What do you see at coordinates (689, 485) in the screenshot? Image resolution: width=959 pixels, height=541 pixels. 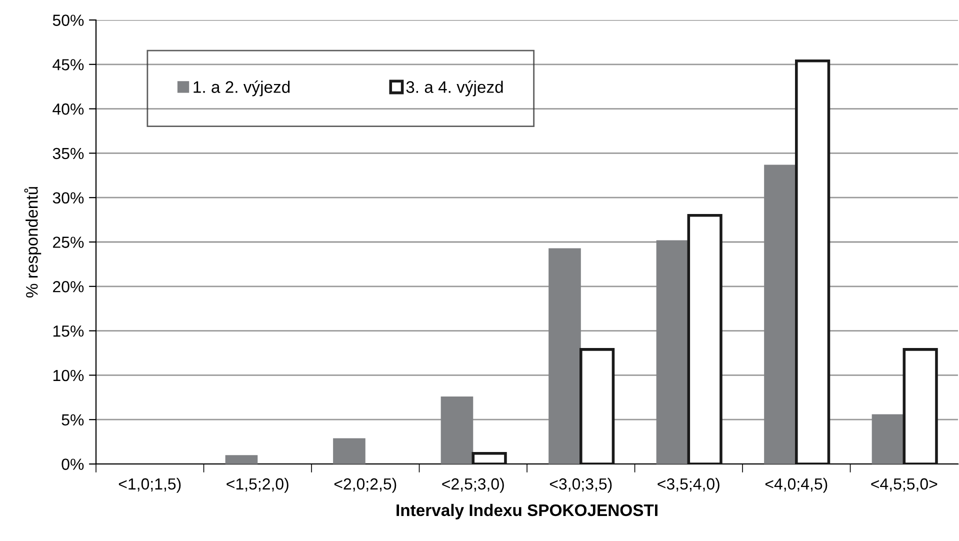 I see `x-tick-label: <3,5;4,0)` at bounding box center [689, 485].